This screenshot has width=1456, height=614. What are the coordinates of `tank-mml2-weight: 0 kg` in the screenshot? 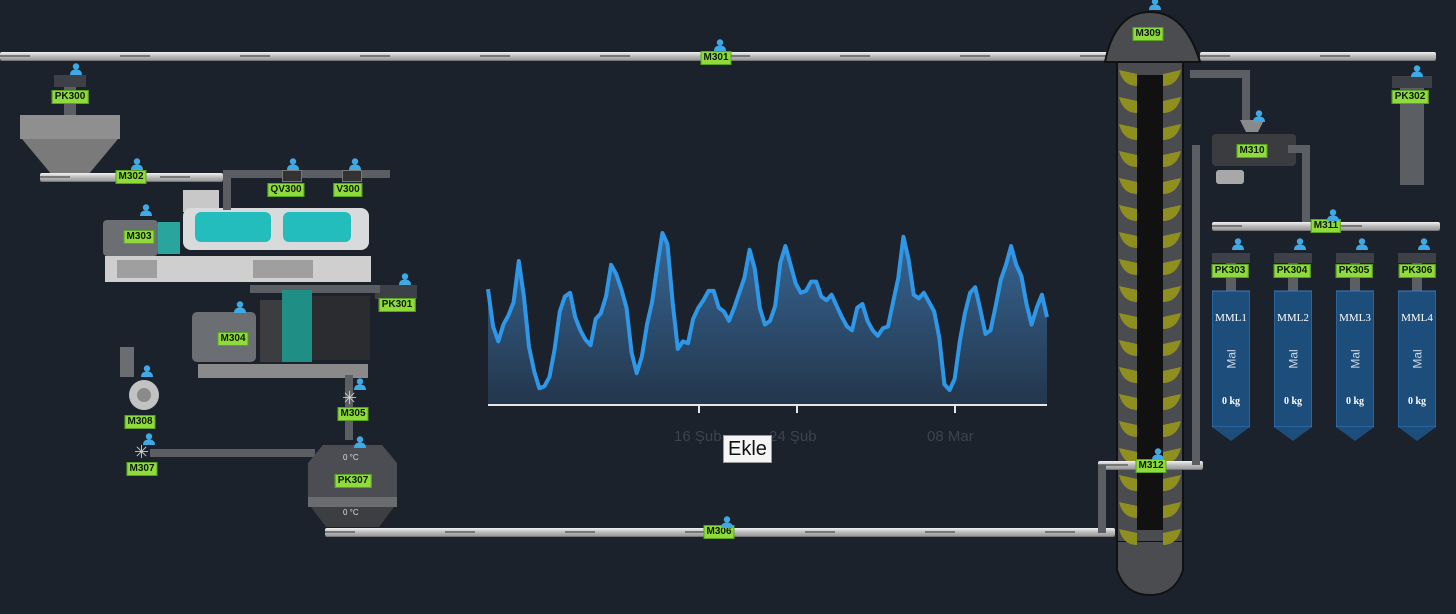 It's located at (1293, 401).